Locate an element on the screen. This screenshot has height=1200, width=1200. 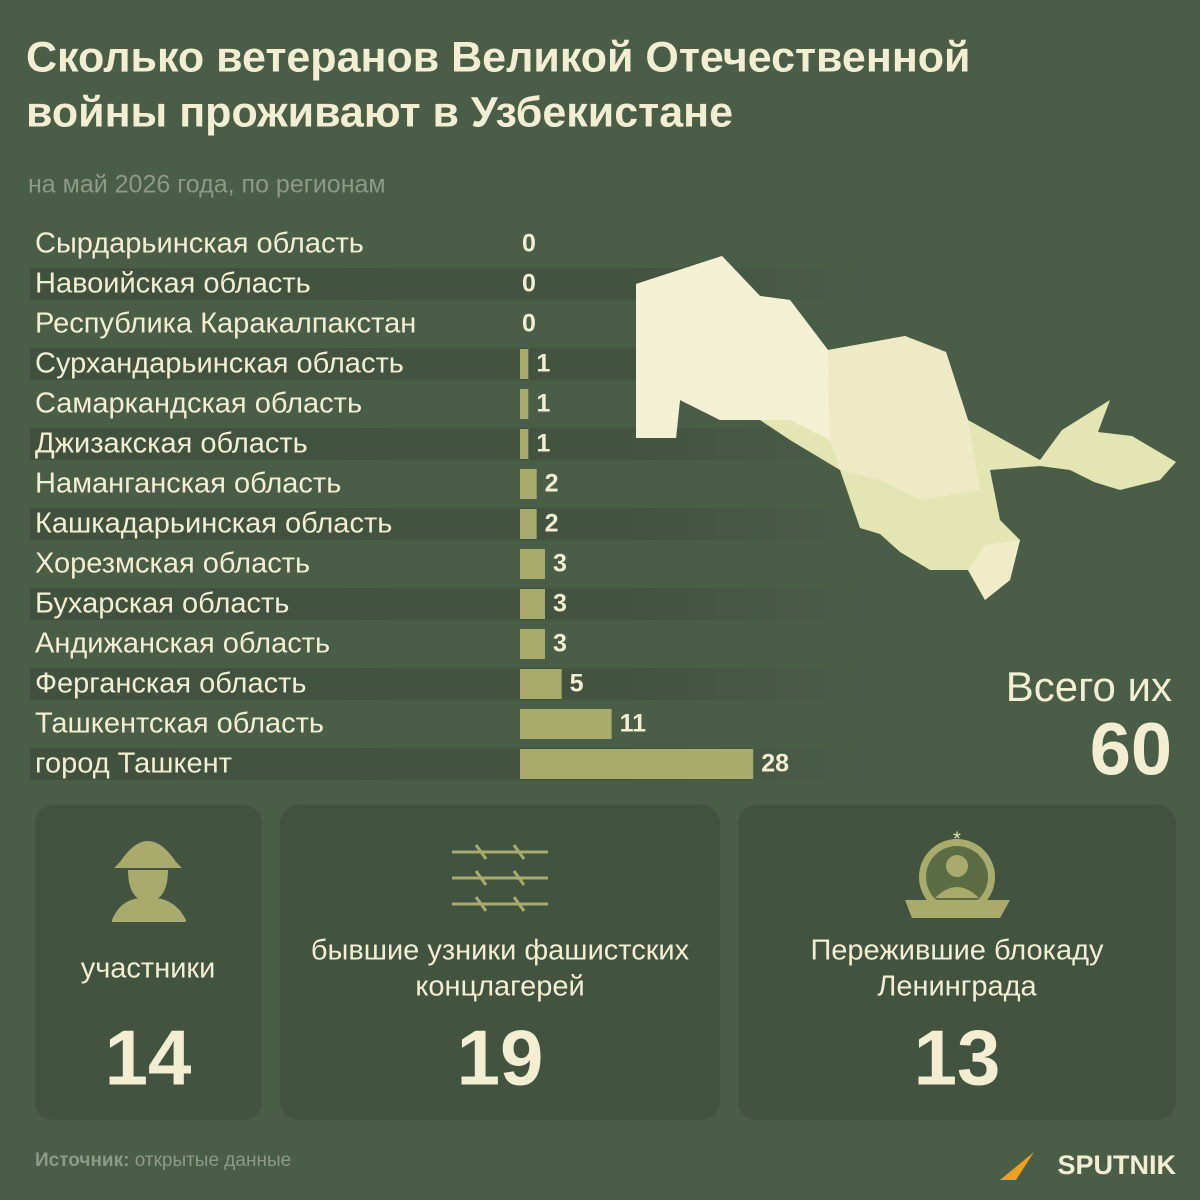
barbed-wire-icon is located at coordinates (500, 878).